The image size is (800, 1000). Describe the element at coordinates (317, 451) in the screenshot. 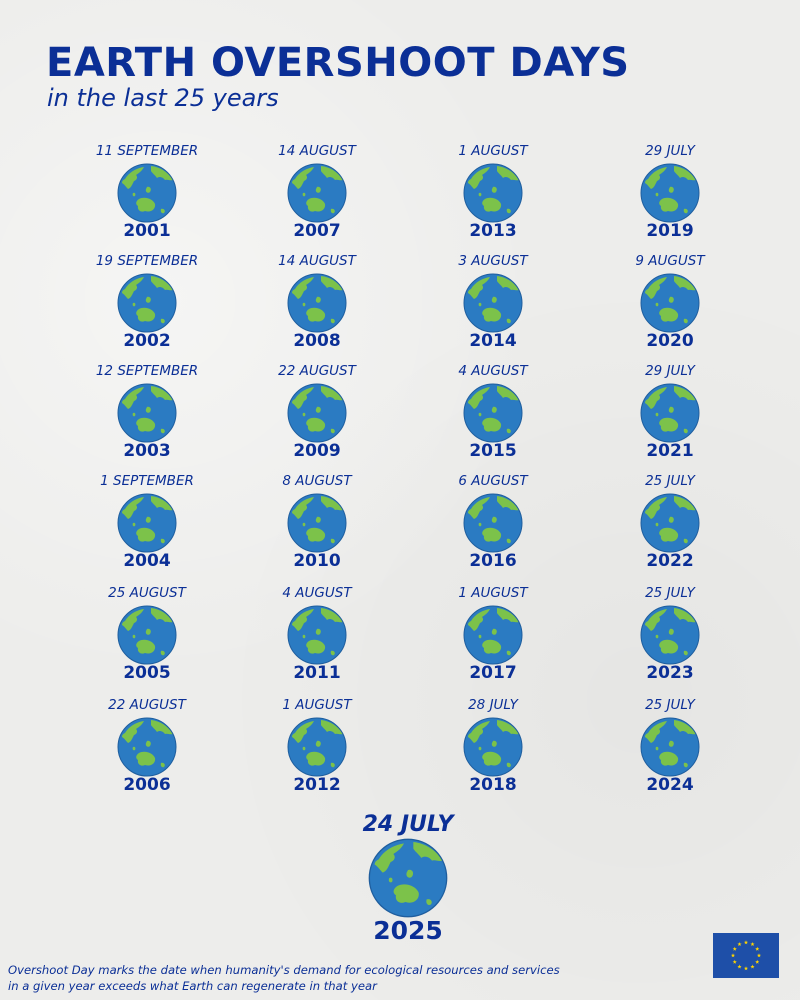

I see `overshoot-year: 2009` at that location.